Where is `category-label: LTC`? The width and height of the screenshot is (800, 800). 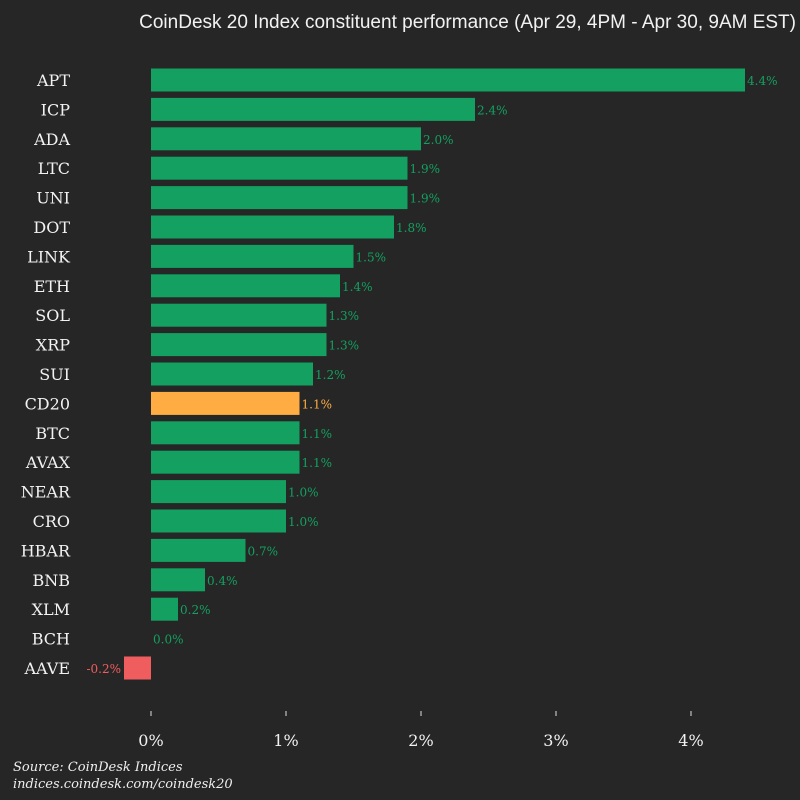 category-label: LTC is located at coordinates (54, 168).